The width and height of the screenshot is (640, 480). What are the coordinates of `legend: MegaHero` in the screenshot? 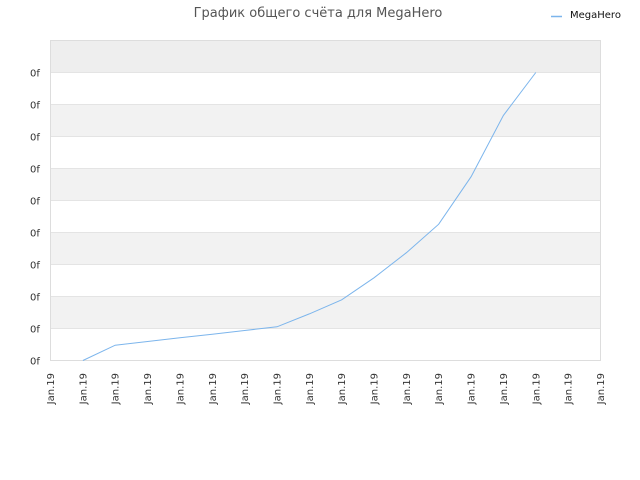 It's located at (586, 15).